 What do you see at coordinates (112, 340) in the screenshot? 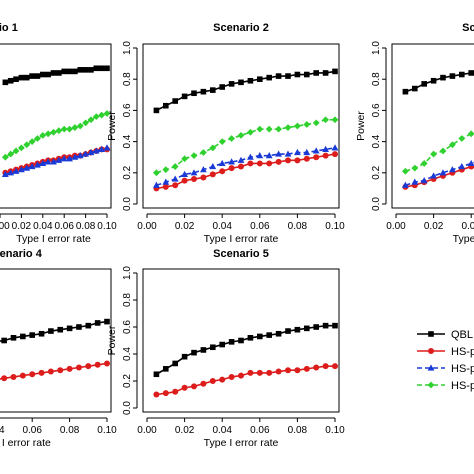
I see `y-axis-label: Power` at bounding box center [112, 340].